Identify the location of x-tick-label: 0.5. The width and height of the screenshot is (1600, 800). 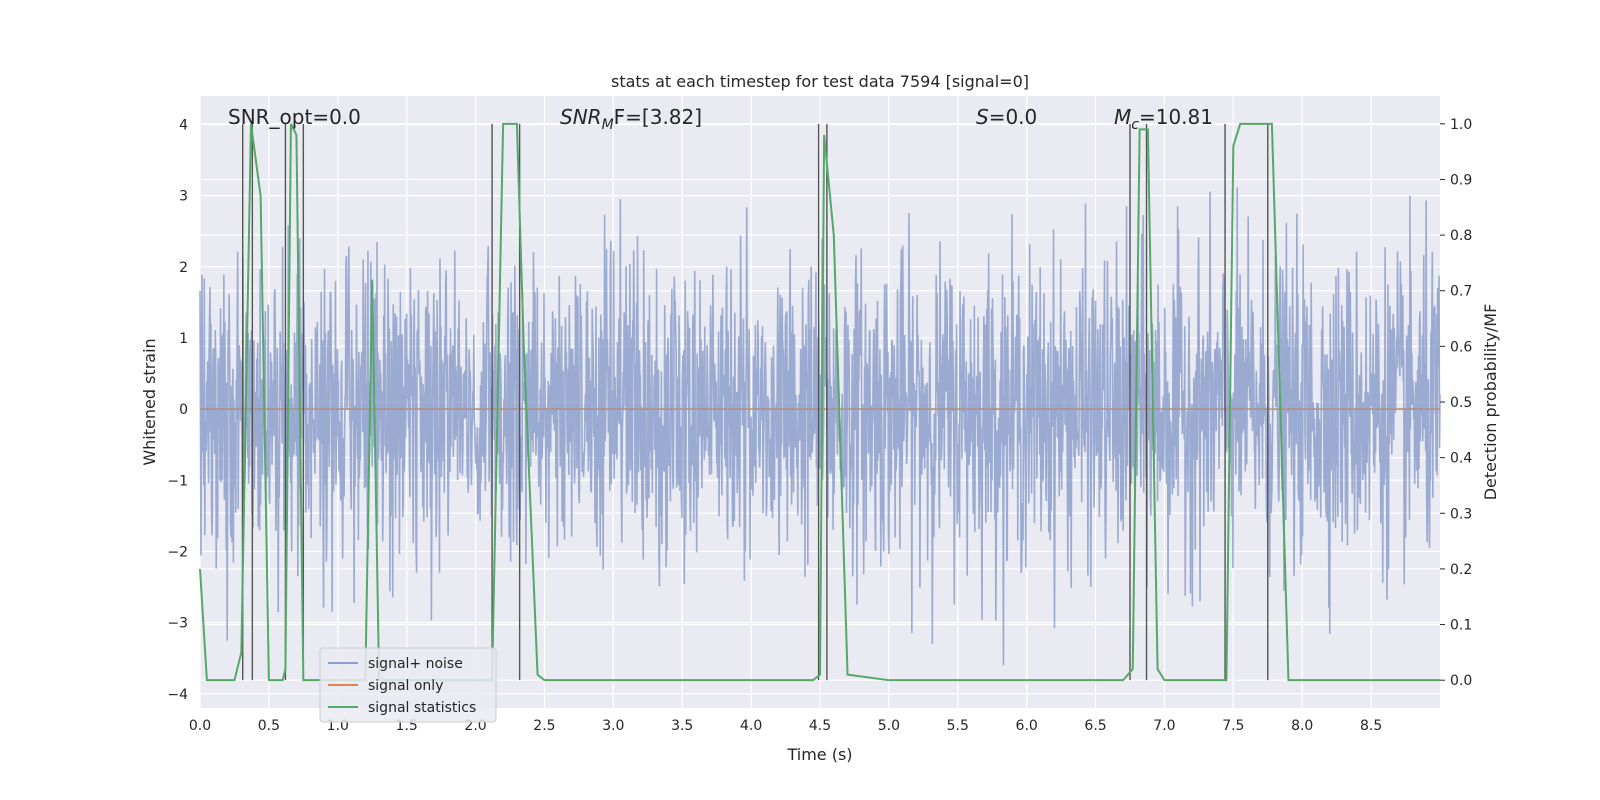
(269, 726).